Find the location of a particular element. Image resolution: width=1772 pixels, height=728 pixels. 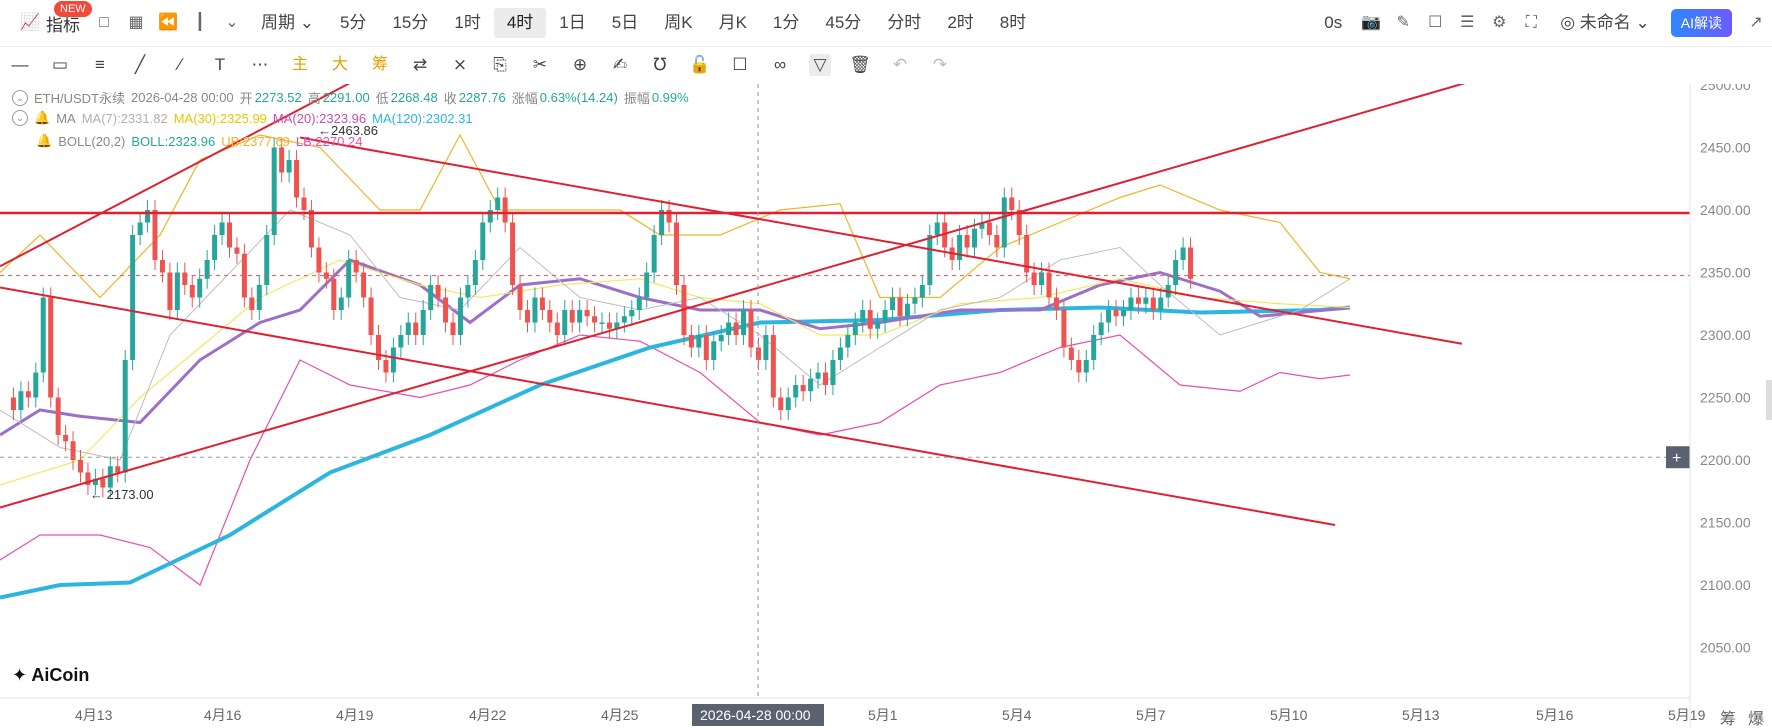

undo-icon: ↶ is located at coordinates (900, 64).